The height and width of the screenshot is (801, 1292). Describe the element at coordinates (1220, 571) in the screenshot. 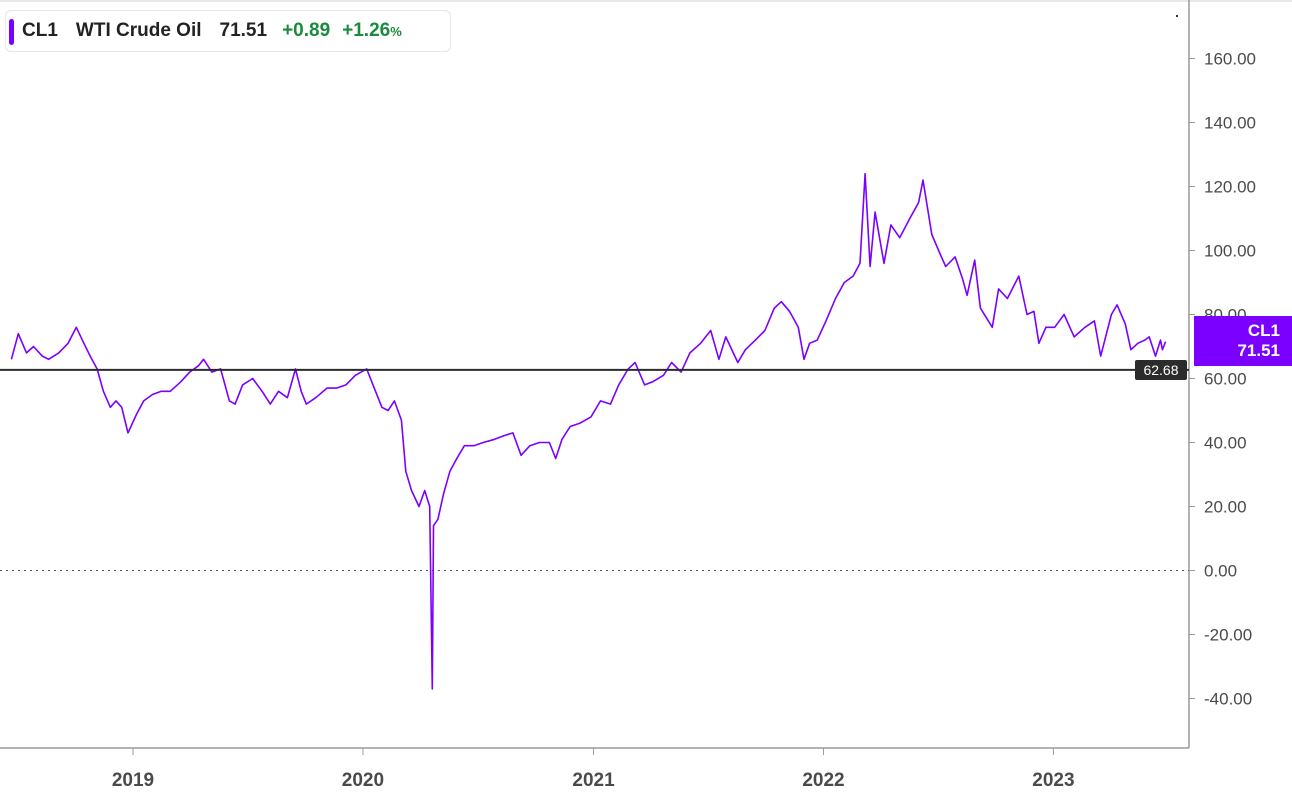

I see `y-tick-label: 0.00` at that location.